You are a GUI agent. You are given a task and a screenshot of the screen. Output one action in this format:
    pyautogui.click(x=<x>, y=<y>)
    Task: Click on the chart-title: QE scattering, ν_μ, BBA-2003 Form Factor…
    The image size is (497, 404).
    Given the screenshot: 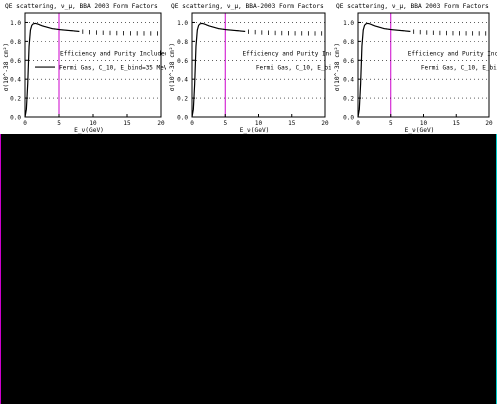 What is the action you would take?
    pyautogui.click(x=247, y=6)
    